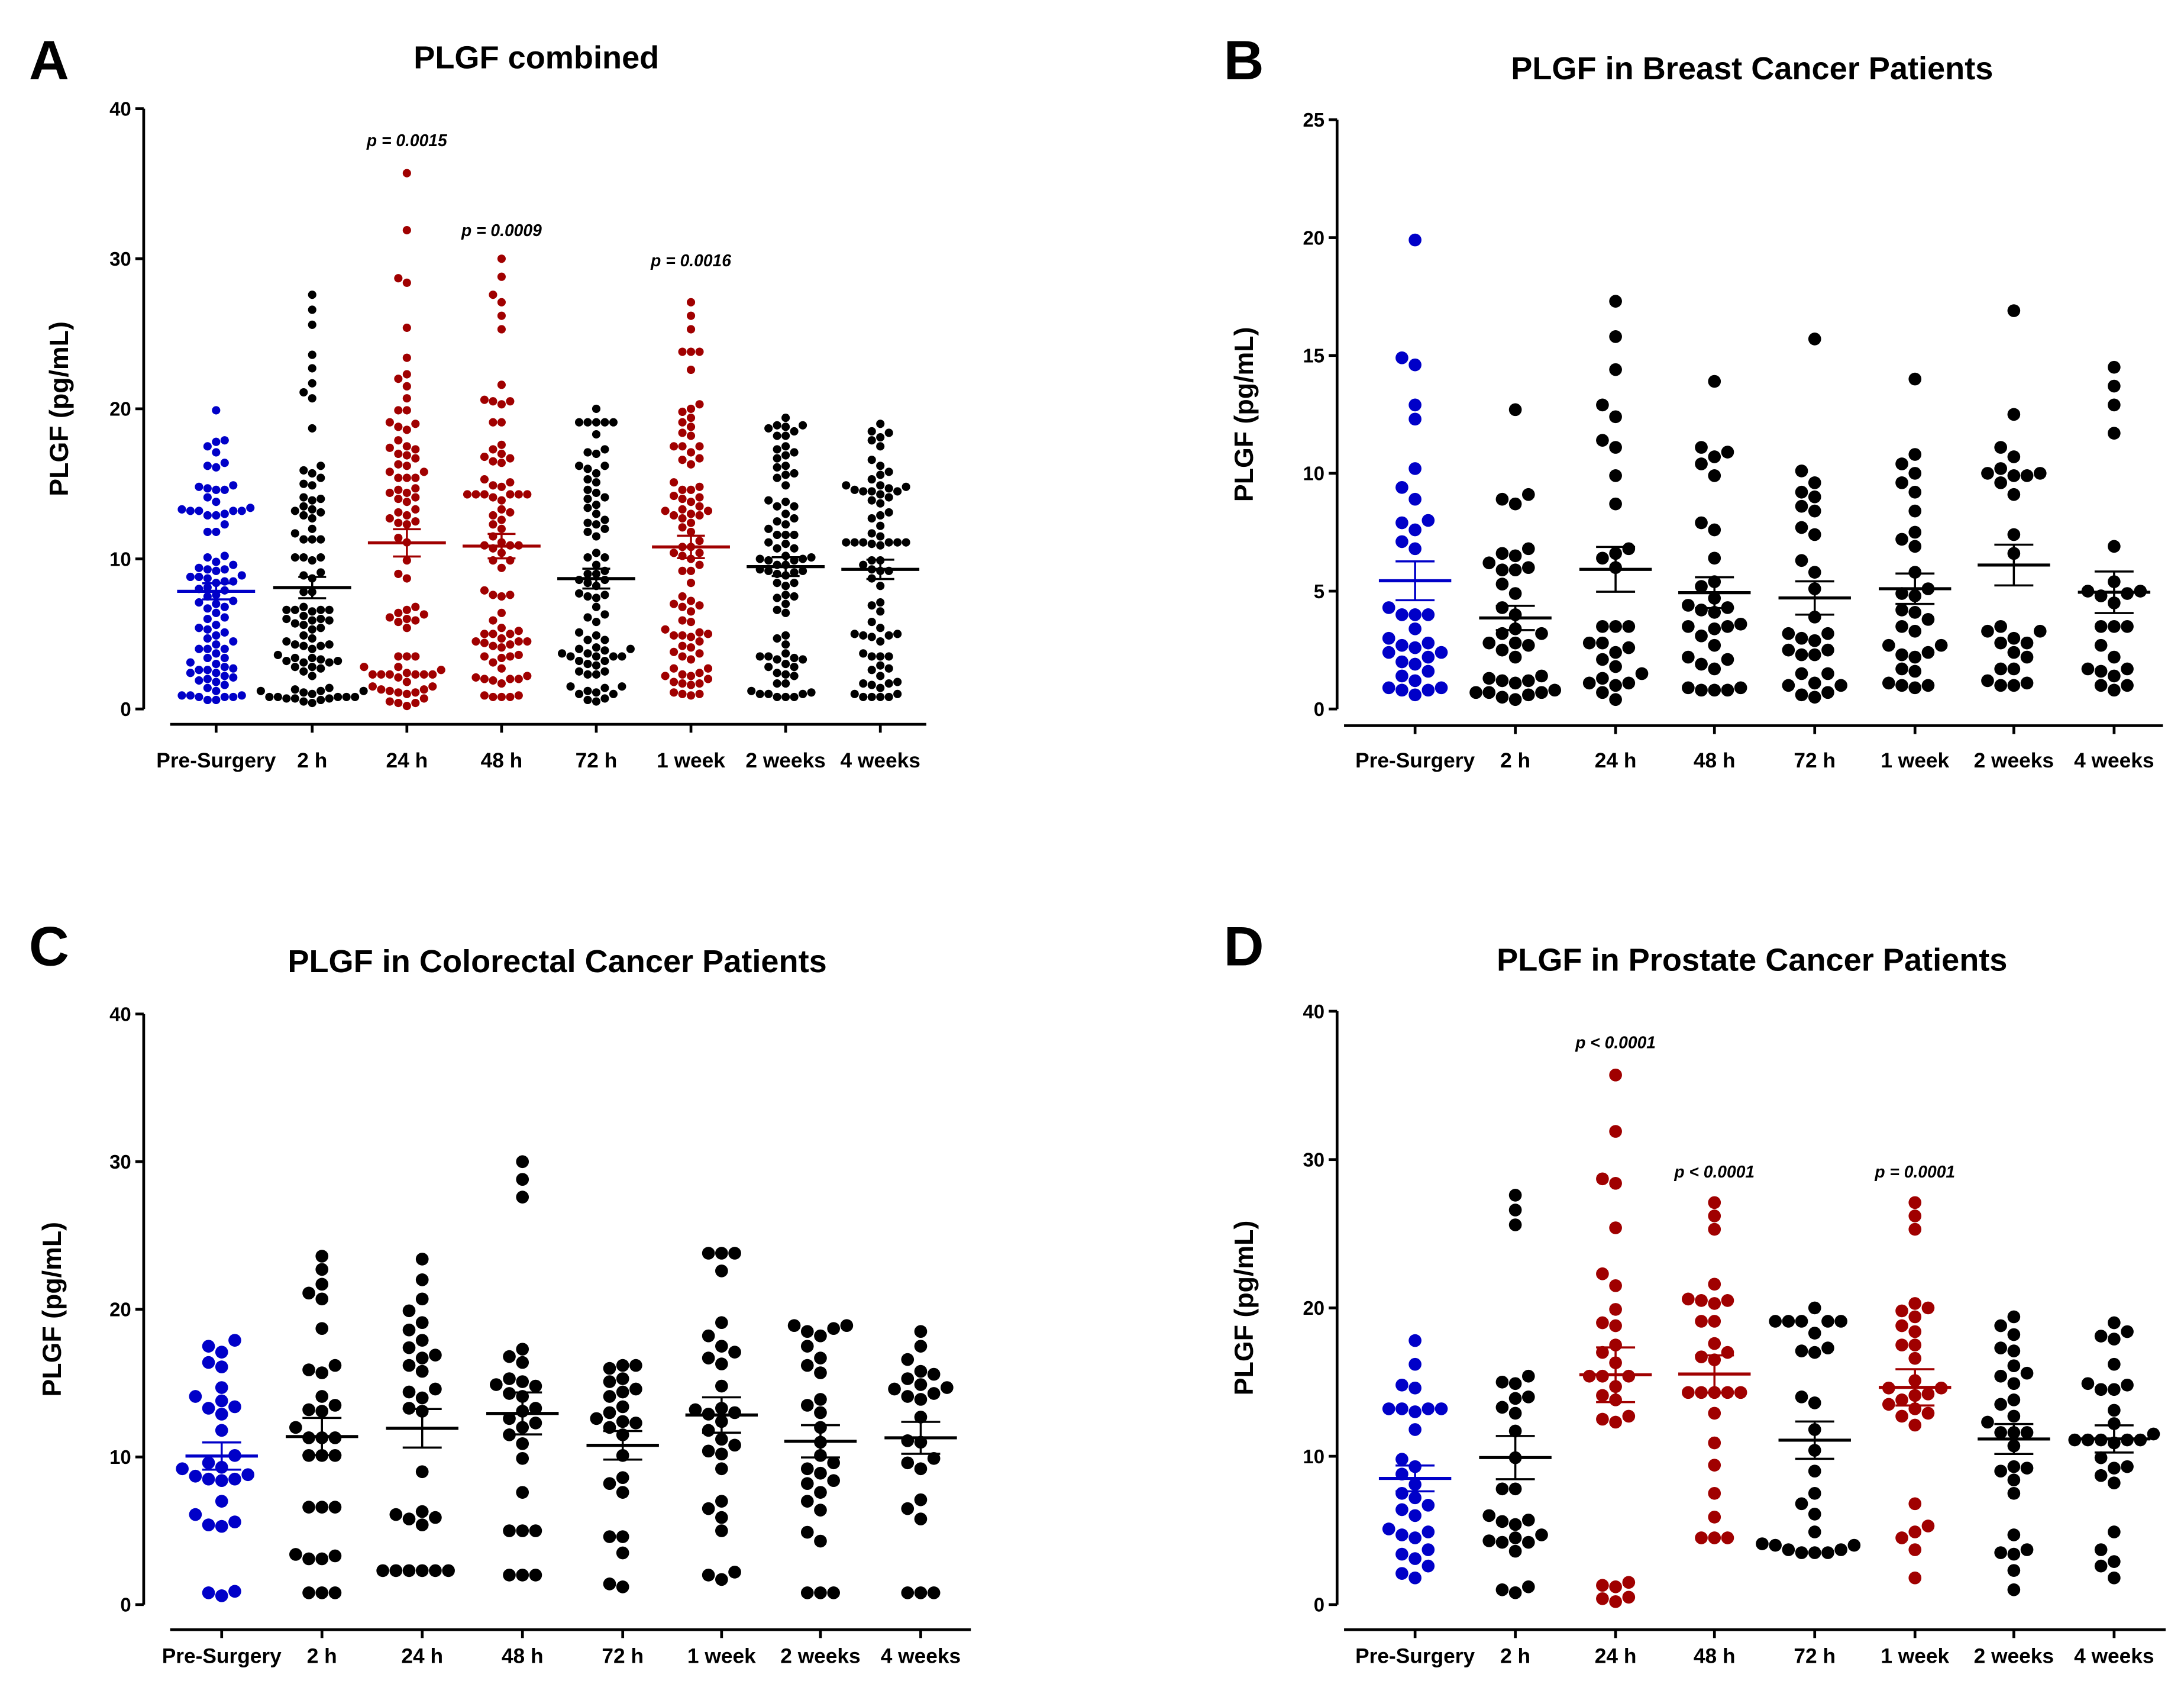 The width and height of the screenshot is (2184, 1684). What do you see at coordinates (1752, 68) in the screenshot?
I see `chart-title: PLGF in Breast Cancer Patients` at bounding box center [1752, 68].